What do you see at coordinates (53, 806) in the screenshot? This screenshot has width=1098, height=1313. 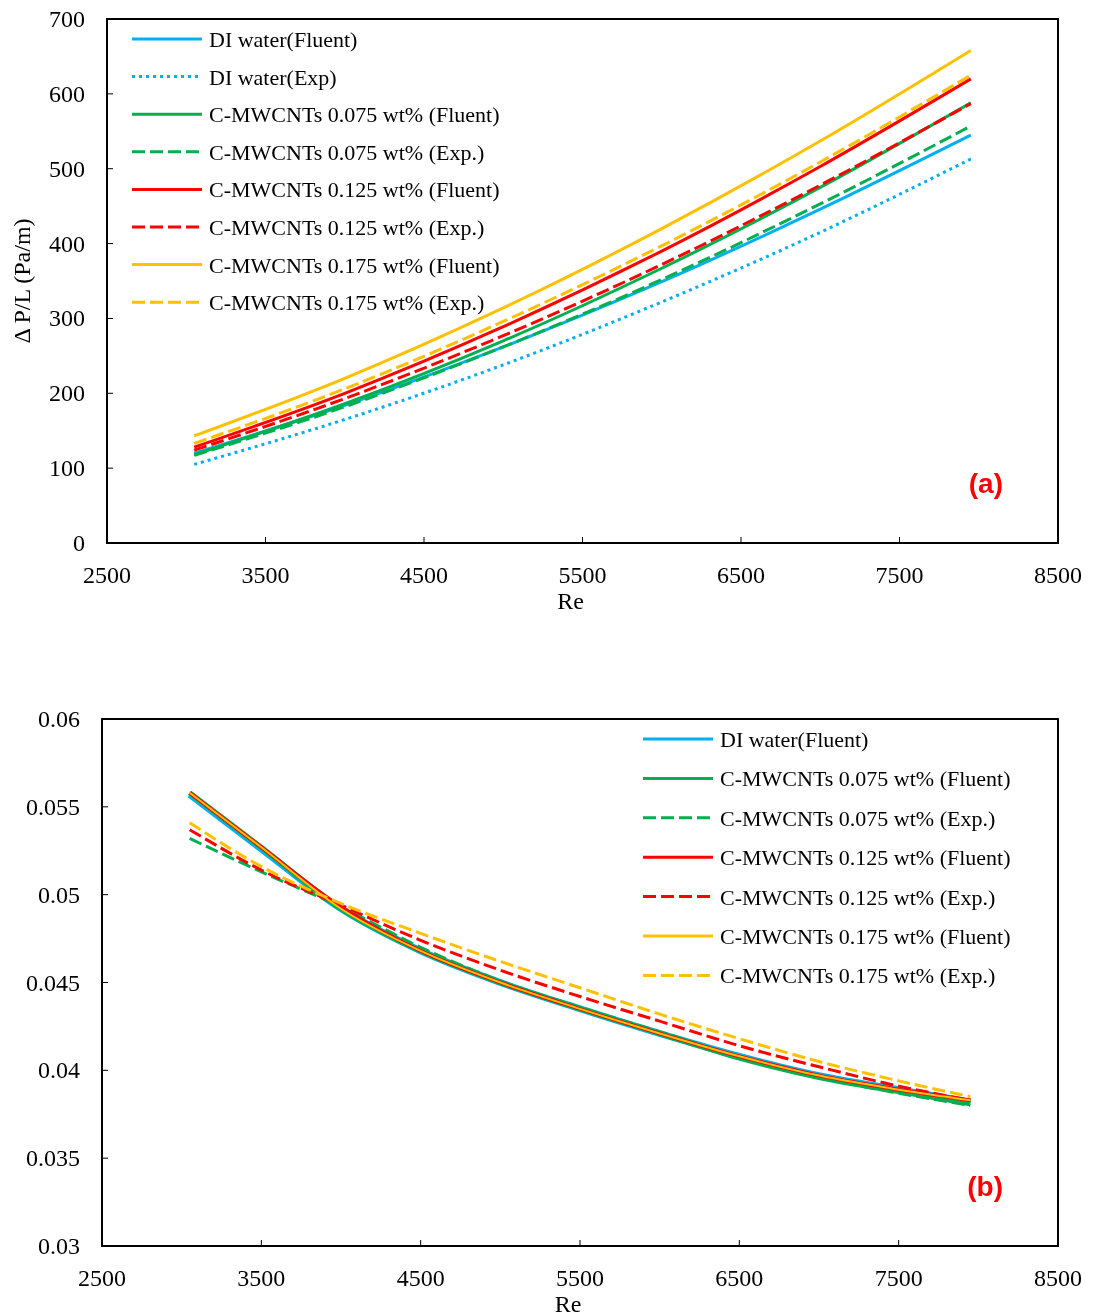 I see `y-tick-label: 0.055` at bounding box center [53, 806].